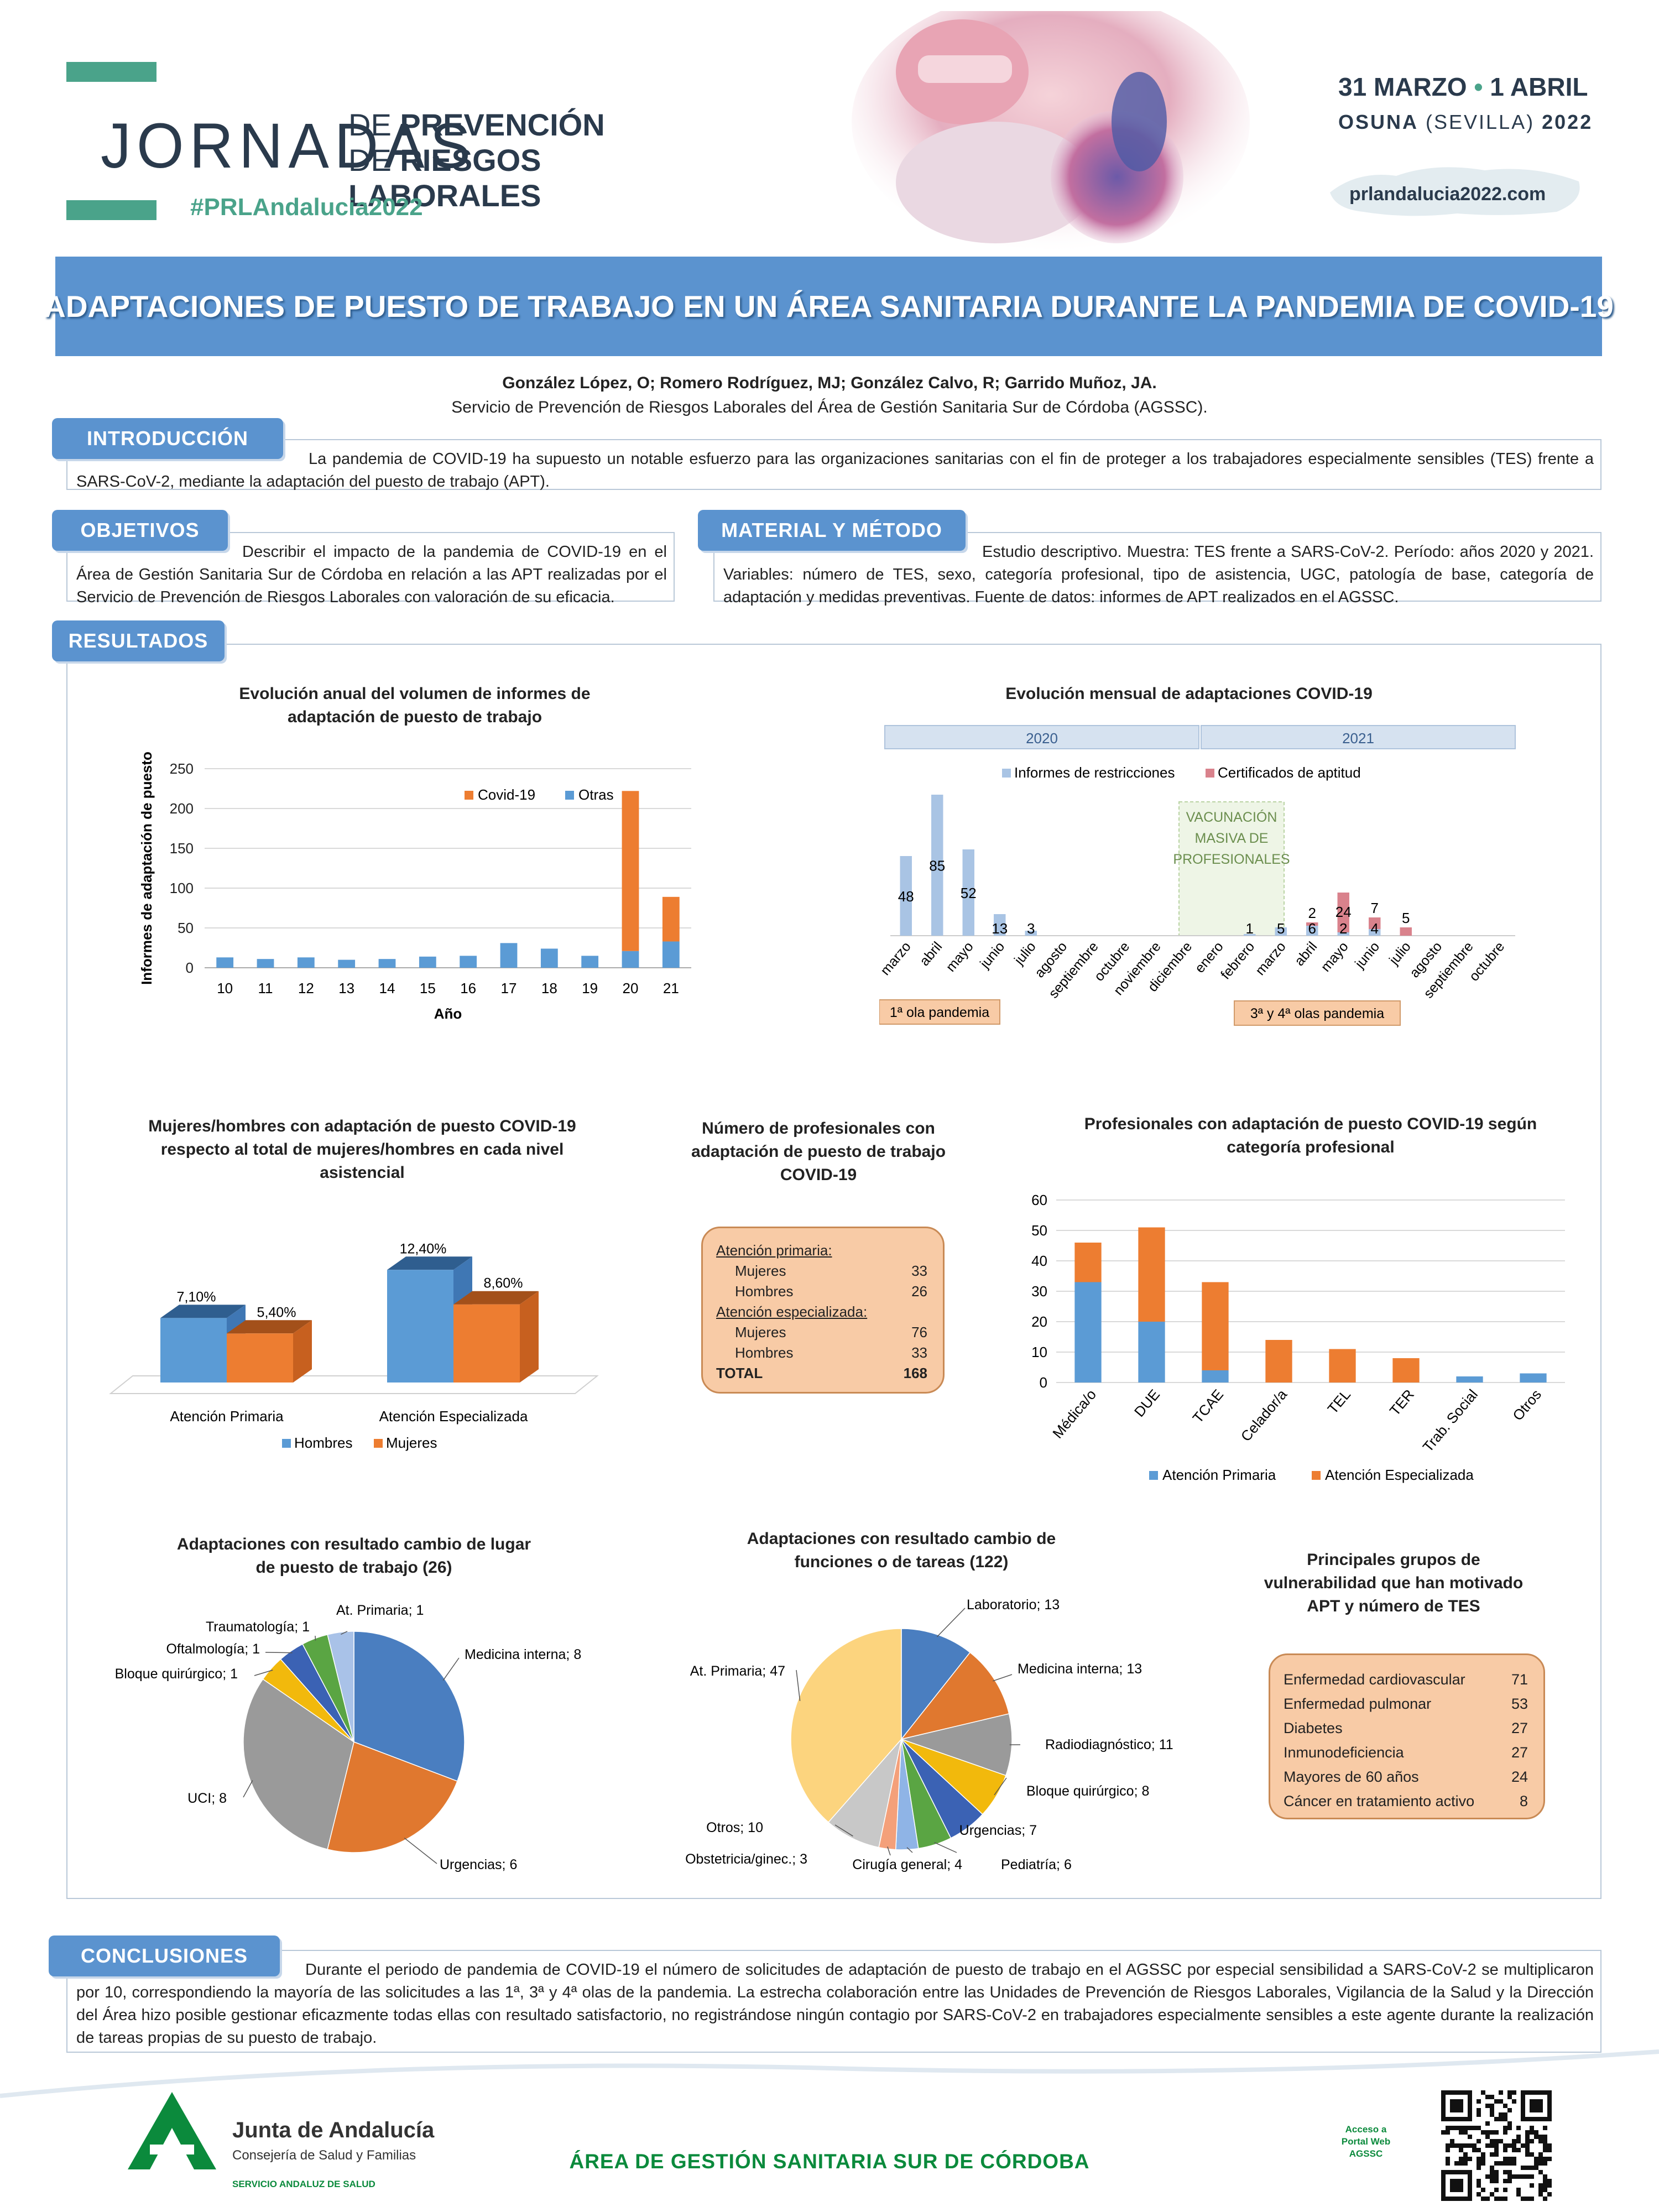 This screenshot has height=2212, width=1659. What do you see at coordinates (380, 1610) in the screenshot?
I see `pie-label: At. Primaria; 1` at bounding box center [380, 1610].